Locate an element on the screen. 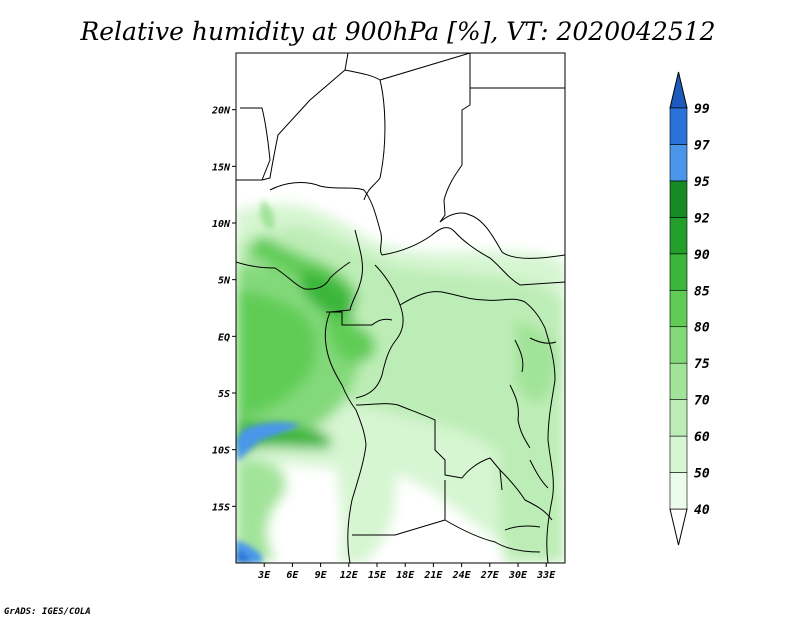 The height and width of the screenshot is (618, 800). lon-tick-label: 27E is located at coordinates (490, 575).